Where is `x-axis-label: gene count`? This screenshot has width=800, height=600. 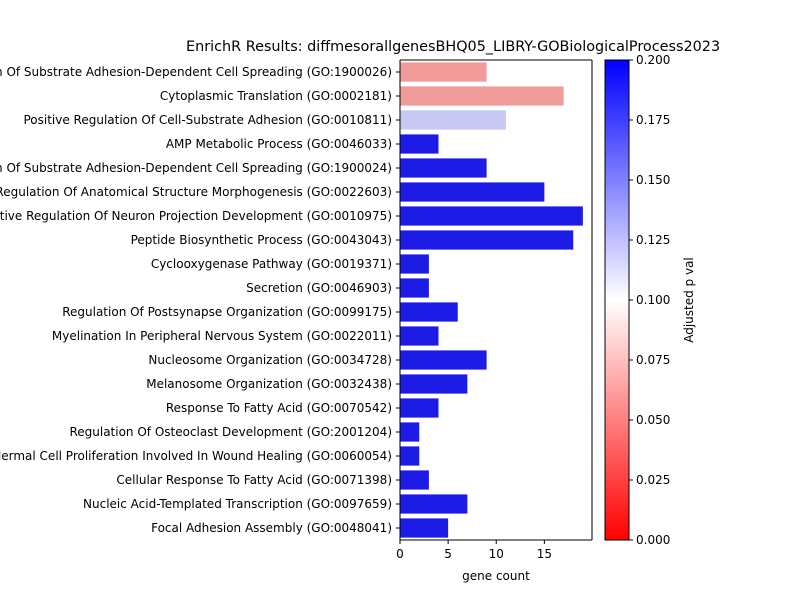
x-axis-label: gene count is located at coordinates (496, 576).